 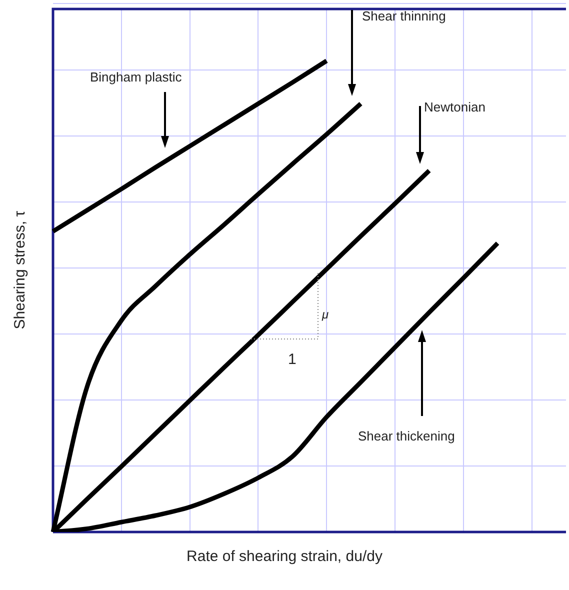 I want to click on x-axis-title: Rate of shearing strain, du/dy, so click(x=284, y=556).